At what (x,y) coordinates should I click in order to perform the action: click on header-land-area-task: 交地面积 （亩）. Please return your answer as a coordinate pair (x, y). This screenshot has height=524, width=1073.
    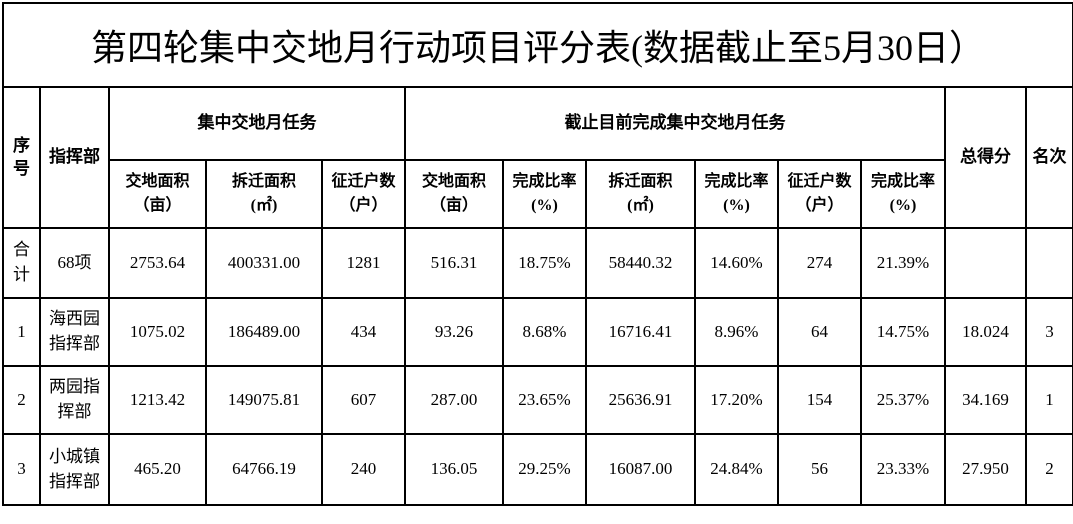
    Looking at the image, I should click on (157, 194).